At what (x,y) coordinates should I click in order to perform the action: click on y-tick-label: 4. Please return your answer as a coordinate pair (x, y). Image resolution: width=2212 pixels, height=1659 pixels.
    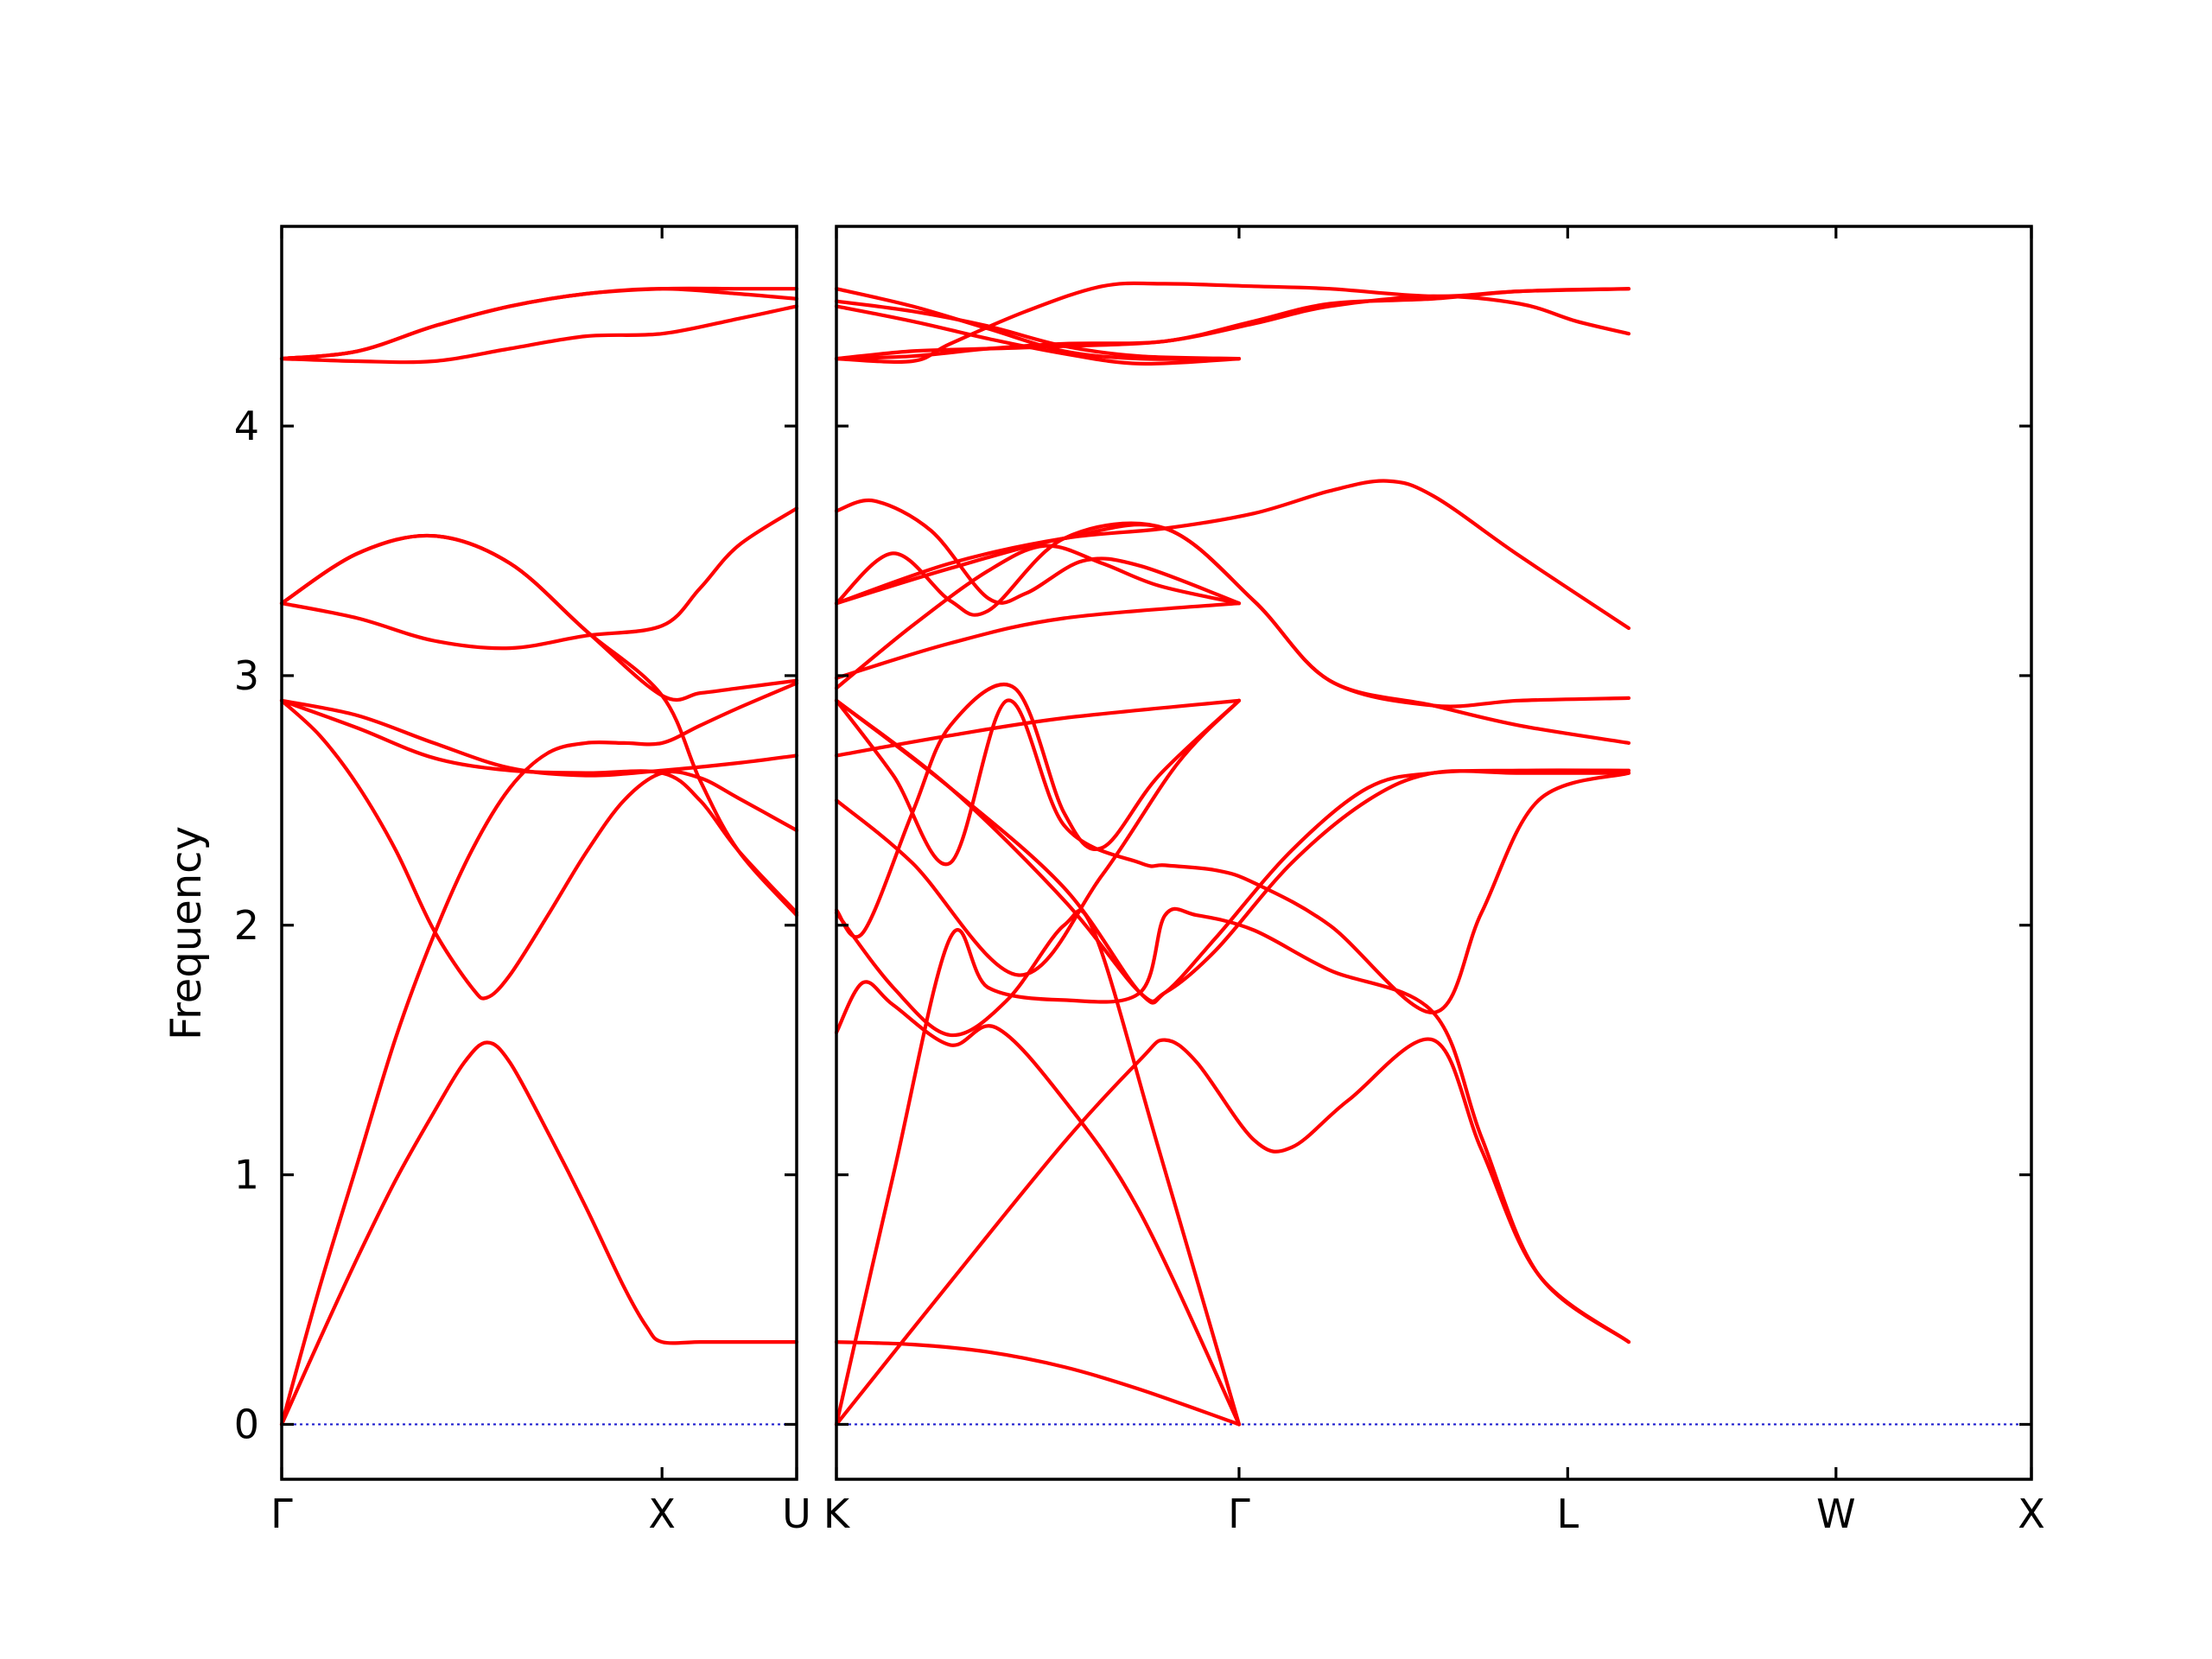
    Looking at the image, I should click on (246, 426).